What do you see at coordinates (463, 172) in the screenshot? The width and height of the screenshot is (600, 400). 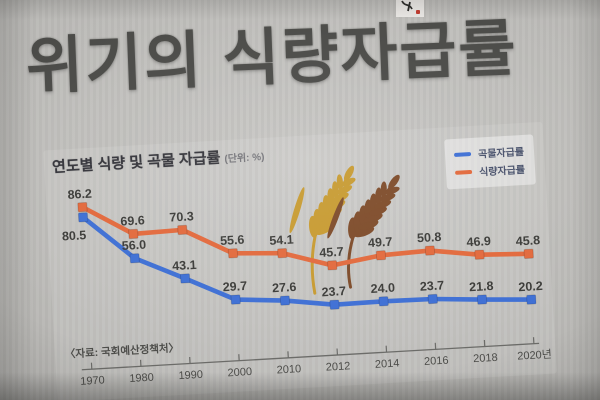 I see `legend-swatch-food-icon` at bounding box center [463, 172].